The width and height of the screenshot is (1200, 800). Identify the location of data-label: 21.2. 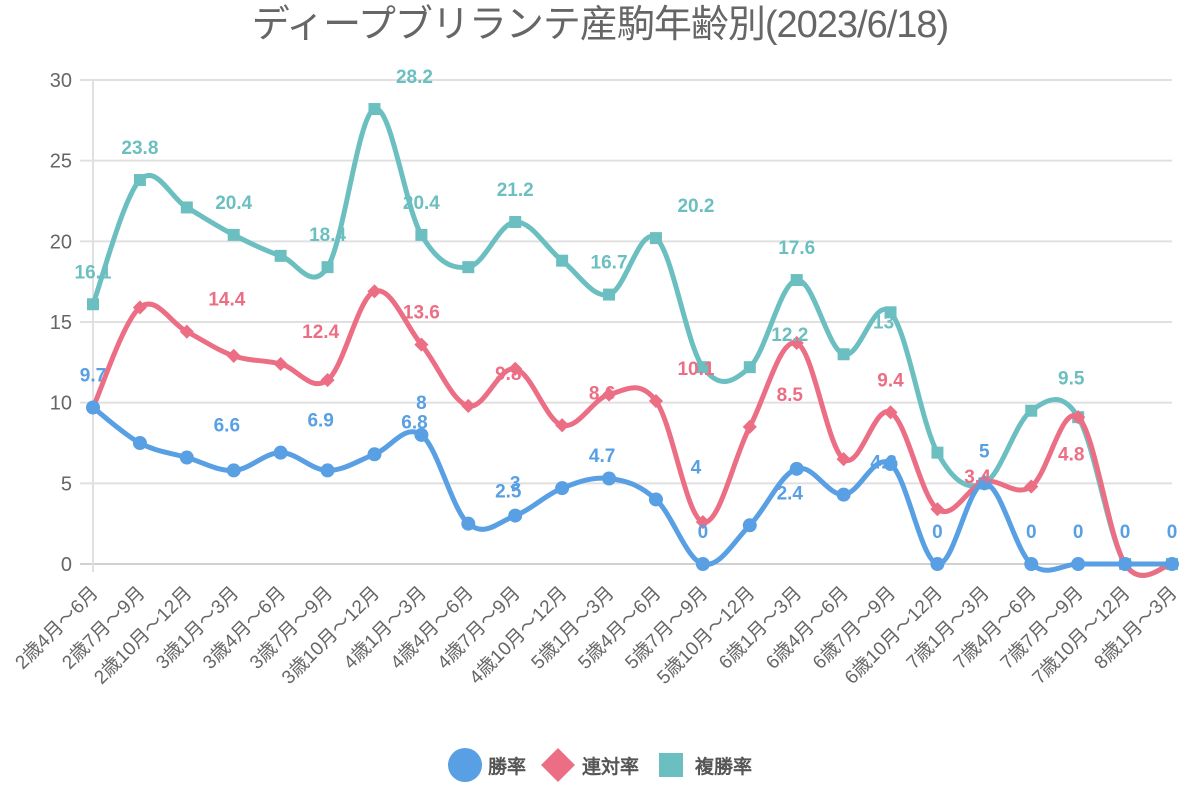
(515, 190).